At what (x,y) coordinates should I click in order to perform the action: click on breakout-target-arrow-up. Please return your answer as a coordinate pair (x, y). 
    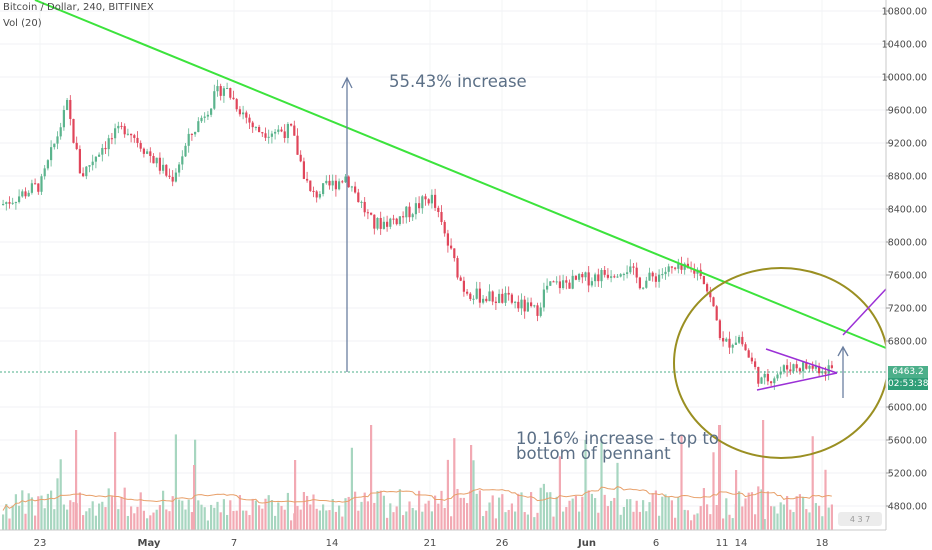
    Looking at the image, I should click on (843, 371).